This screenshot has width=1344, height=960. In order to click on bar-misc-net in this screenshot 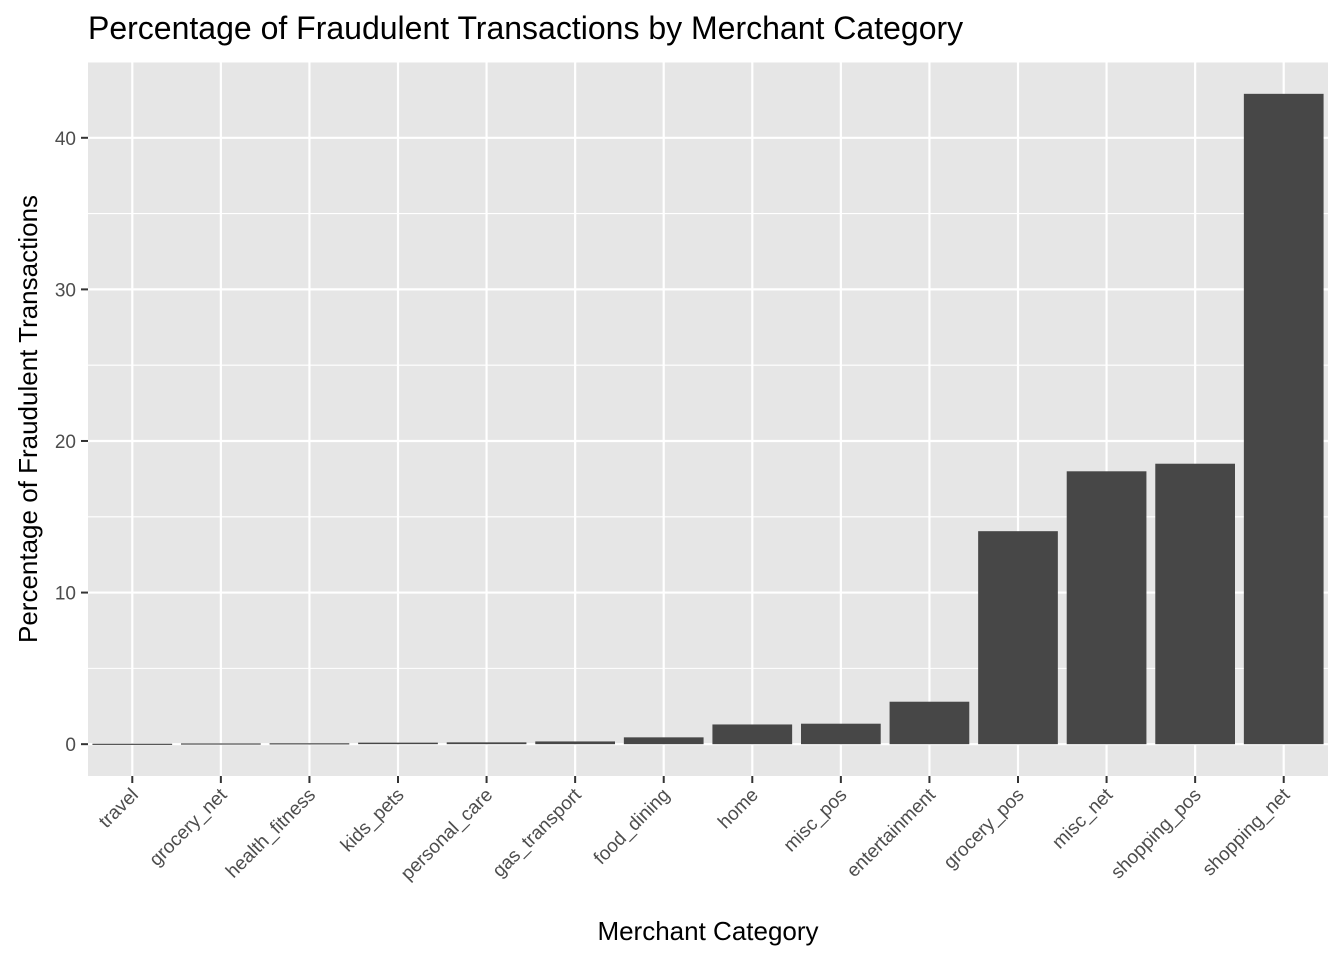, I will do `click(1106, 608)`.